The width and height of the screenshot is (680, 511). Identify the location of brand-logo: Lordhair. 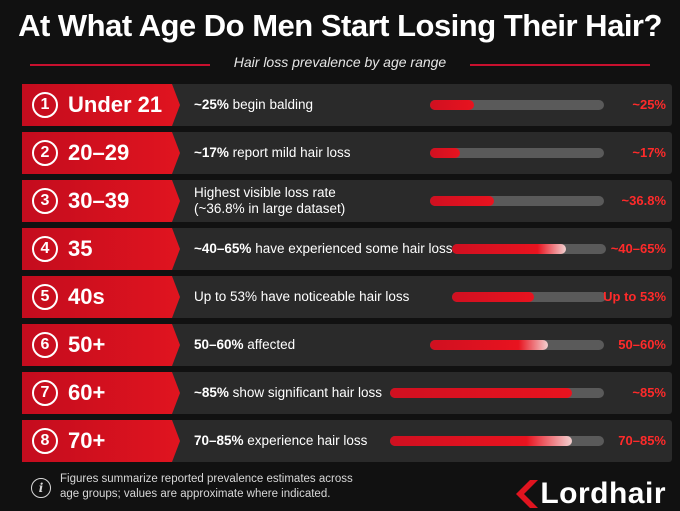
(591, 493).